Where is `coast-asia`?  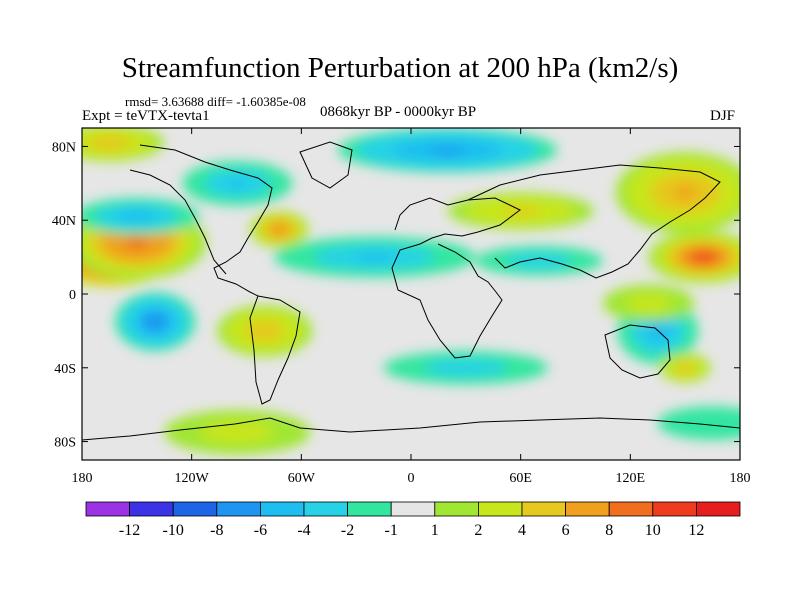
coast-asia is located at coordinates (594, 221).